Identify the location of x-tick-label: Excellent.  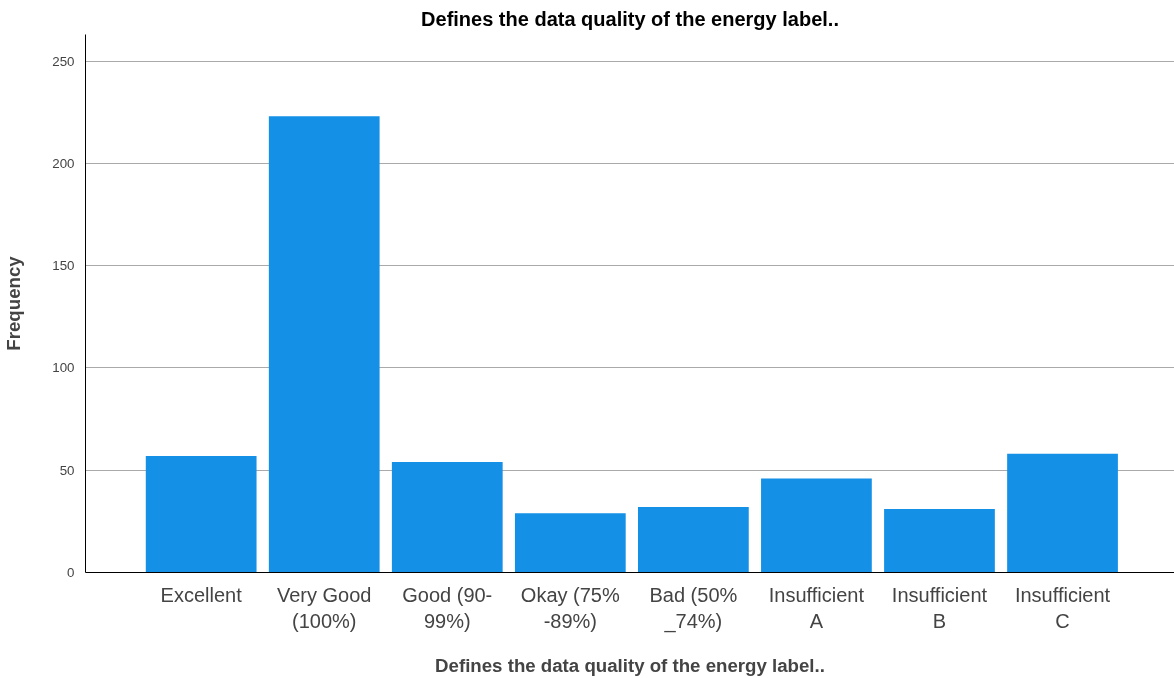
(201, 594).